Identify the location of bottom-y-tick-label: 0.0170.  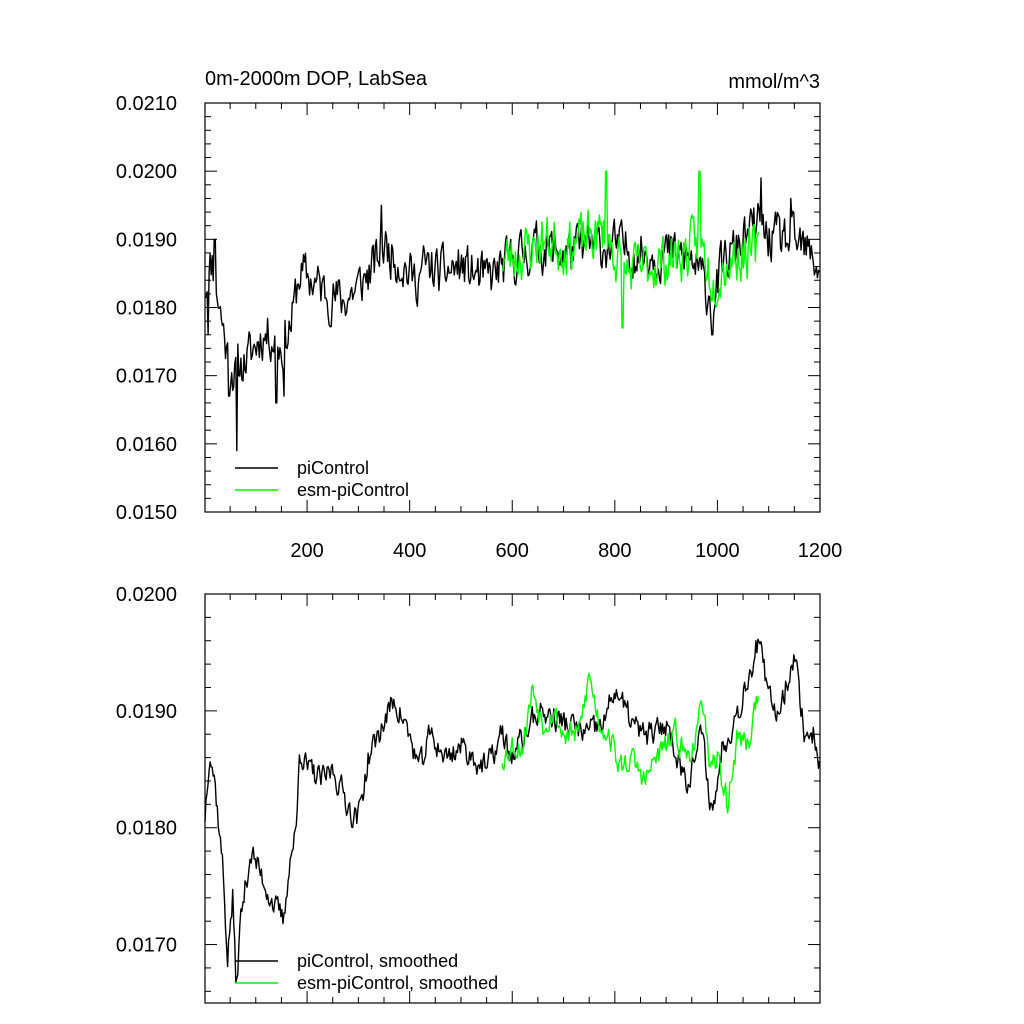
(146, 946).